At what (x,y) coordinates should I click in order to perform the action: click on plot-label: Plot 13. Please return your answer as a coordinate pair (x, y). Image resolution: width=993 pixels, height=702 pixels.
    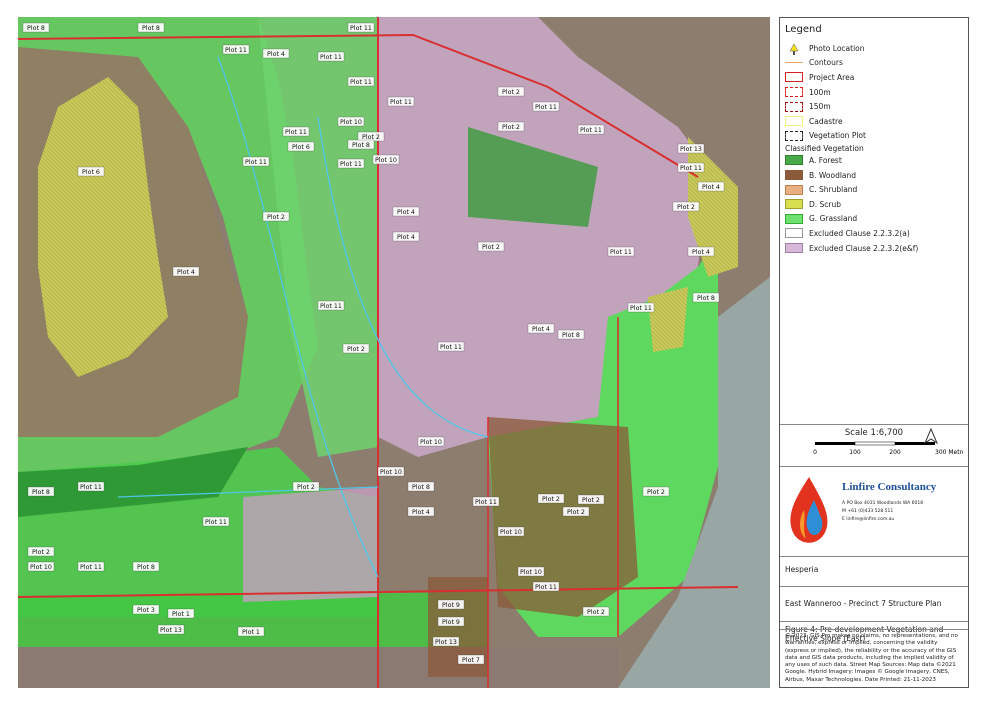
    Looking at the image, I should click on (446, 642).